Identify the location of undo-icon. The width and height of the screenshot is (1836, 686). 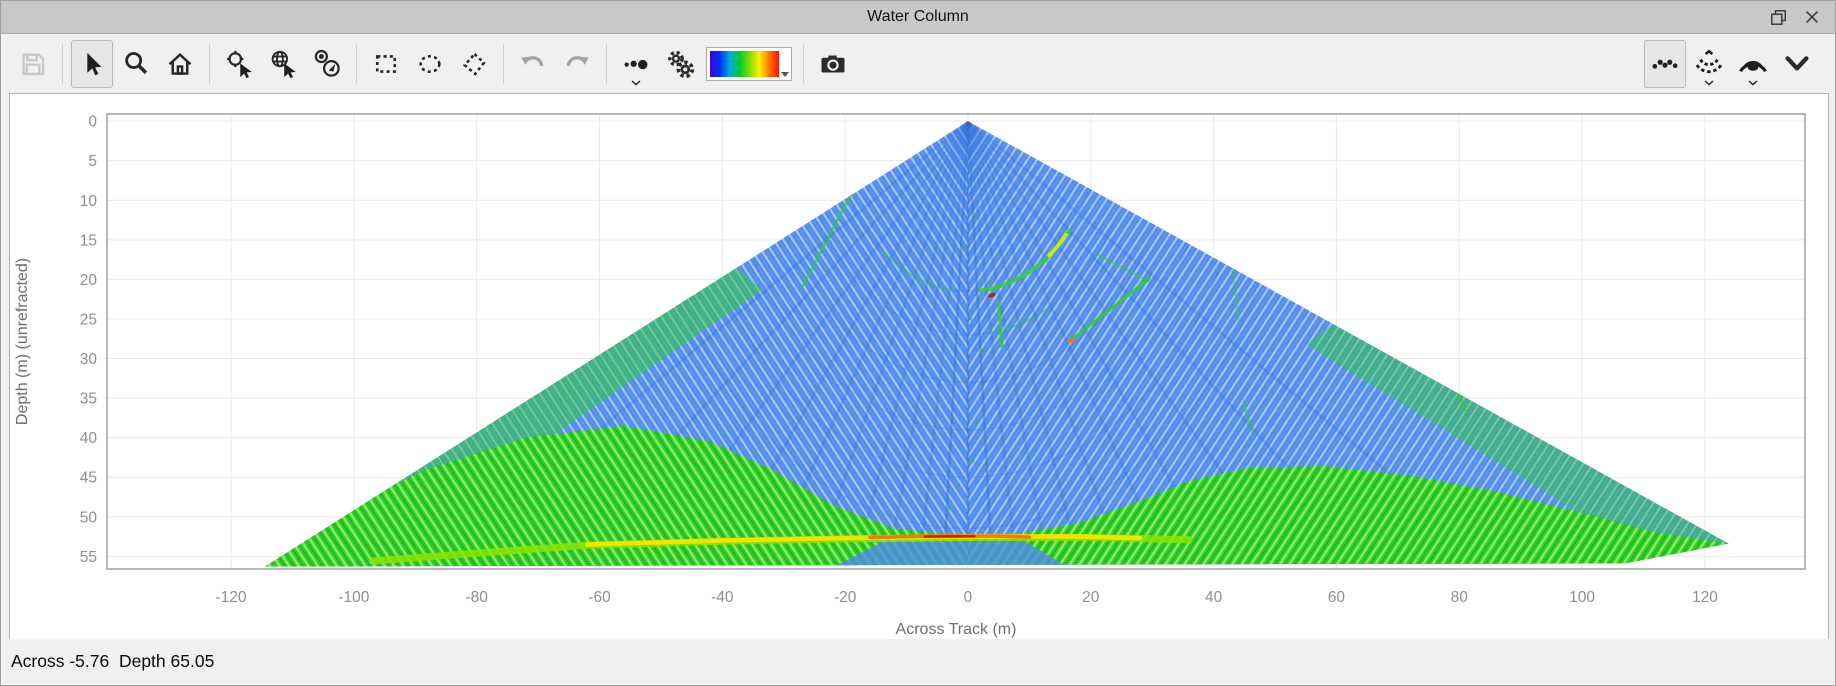
(532, 60).